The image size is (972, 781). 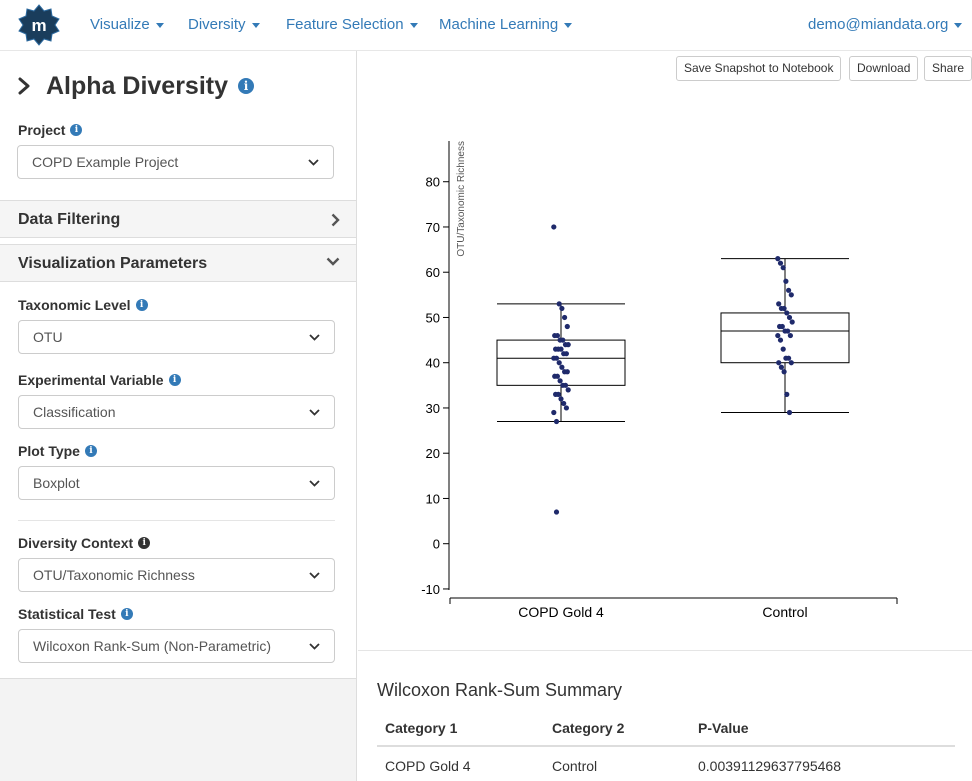 What do you see at coordinates (784, 612) in the screenshot?
I see `x-tick-label: Control` at bounding box center [784, 612].